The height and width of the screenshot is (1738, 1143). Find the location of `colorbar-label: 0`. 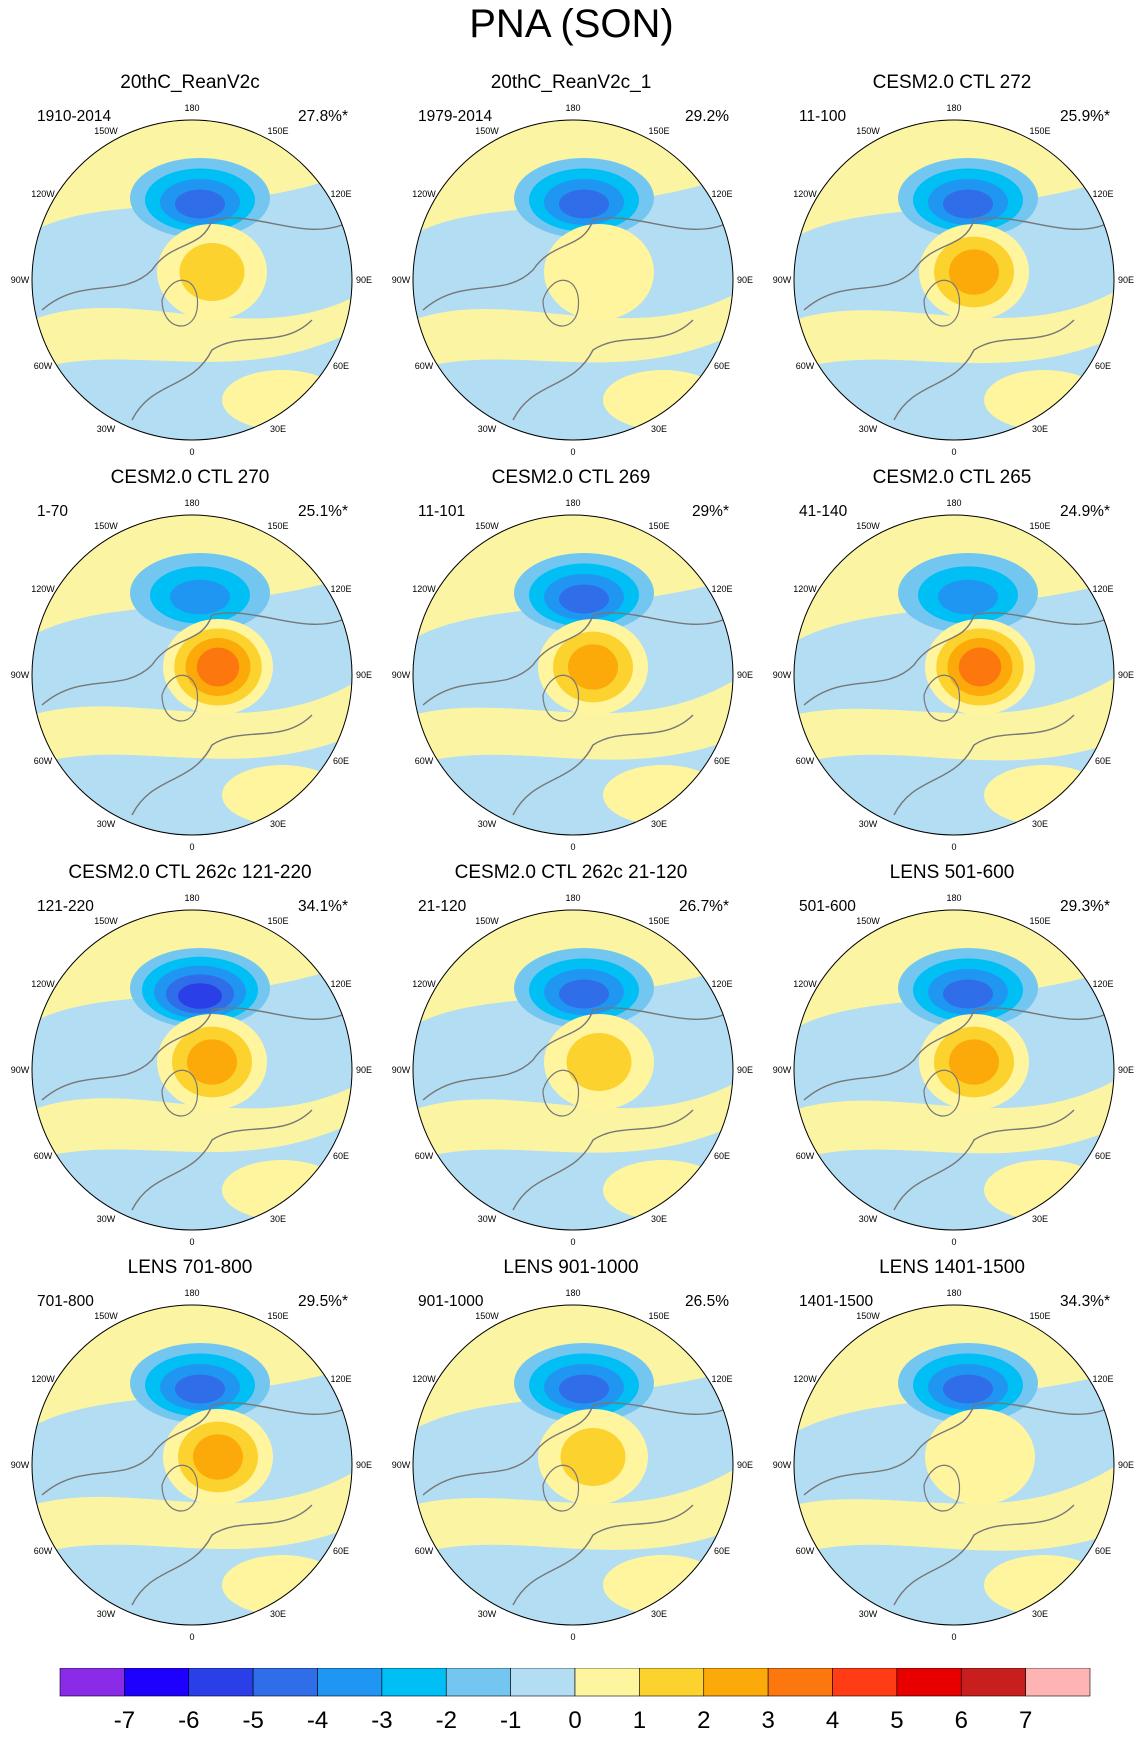

colorbar-label: 0 is located at coordinates (574, 1720).